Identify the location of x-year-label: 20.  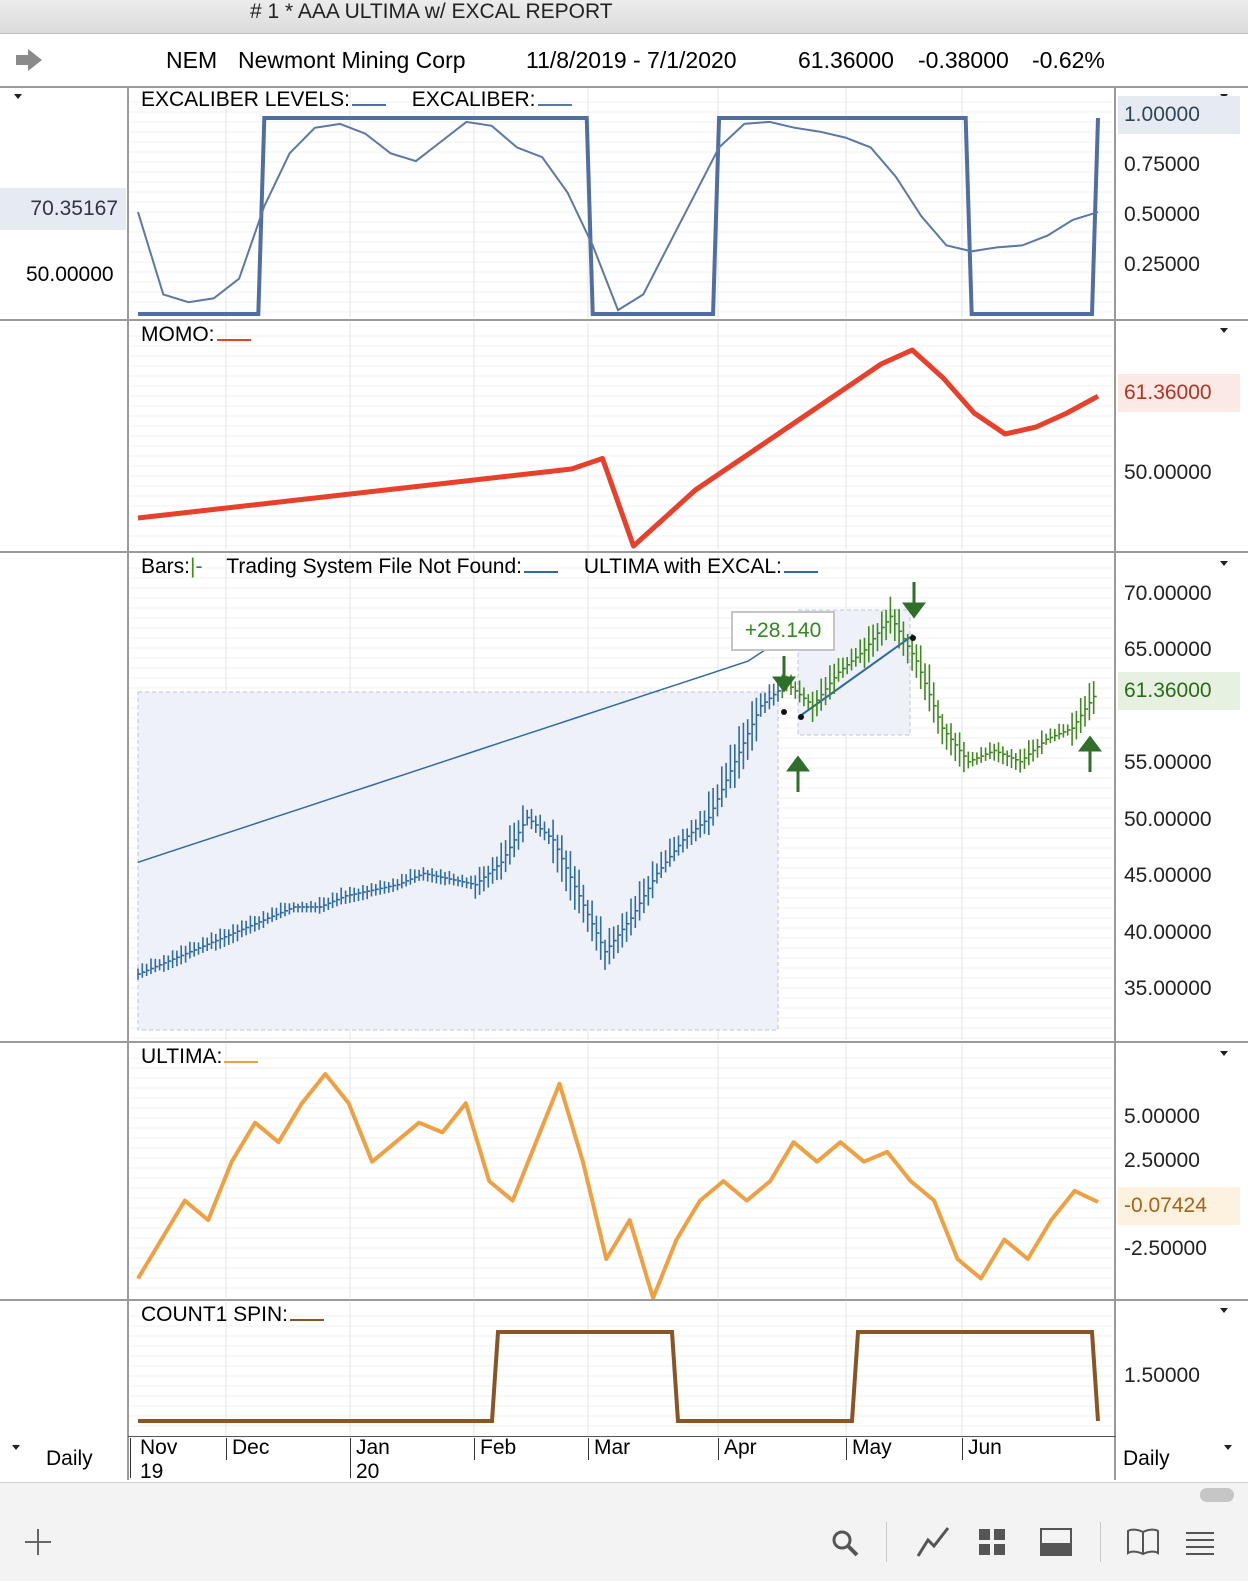
(368, 1471).